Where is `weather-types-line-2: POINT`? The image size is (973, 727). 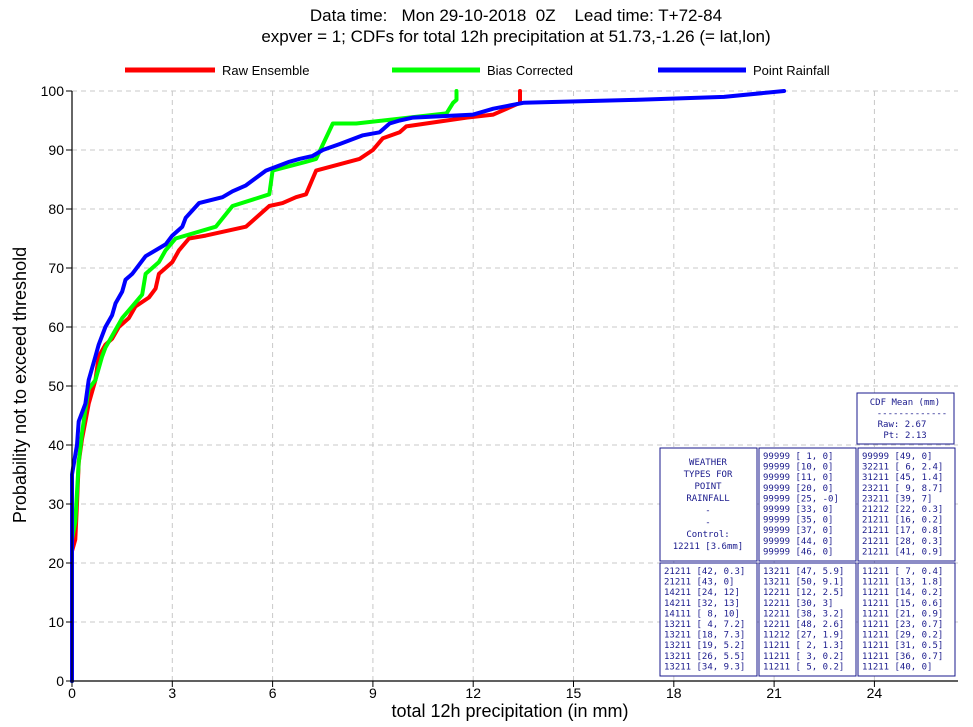
weather-types-line-2: POINT is located at coordinates (708, 487).